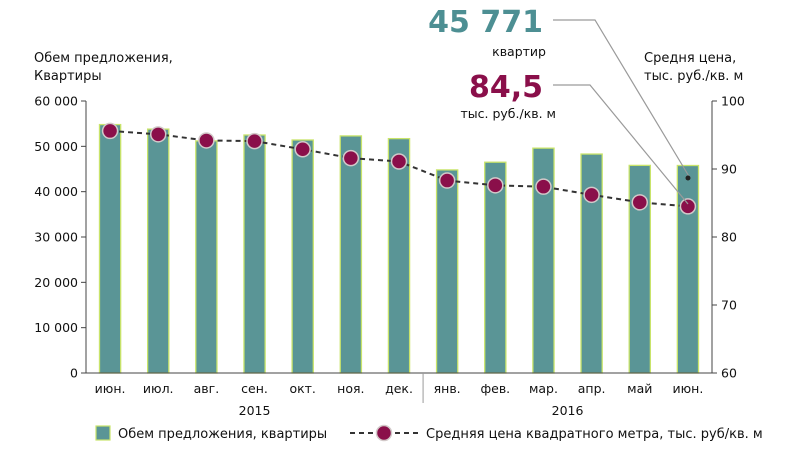 The image size is (800, 475). What do you see at coordinates (399, 388) in the screenshot?
I see `x-axis-tick-label: дек.` at bounding box center [399, 388].